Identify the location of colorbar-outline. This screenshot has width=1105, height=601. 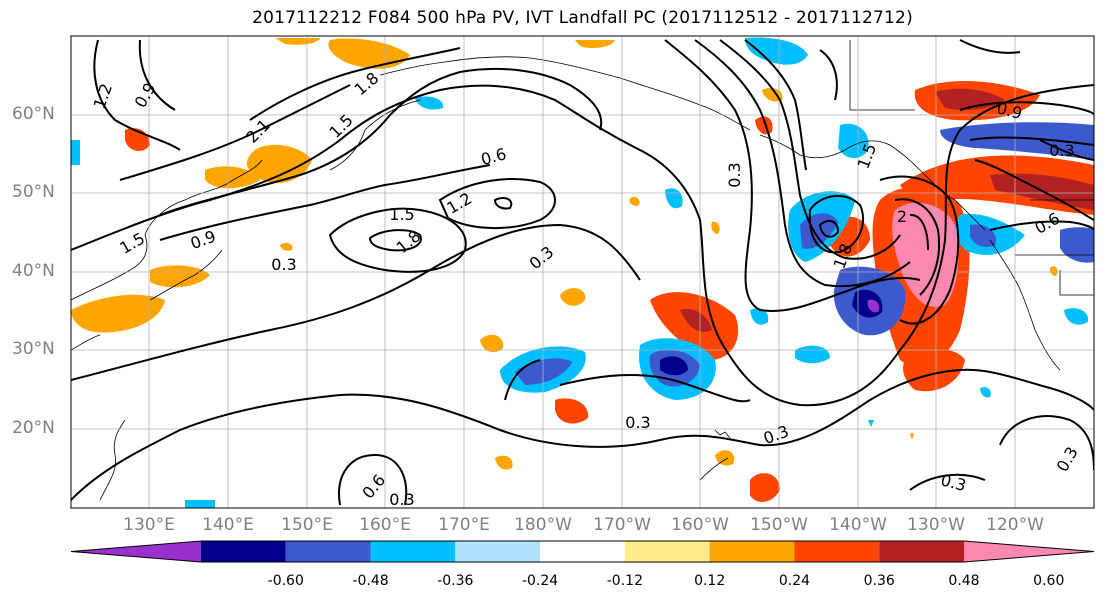
(582, 551).